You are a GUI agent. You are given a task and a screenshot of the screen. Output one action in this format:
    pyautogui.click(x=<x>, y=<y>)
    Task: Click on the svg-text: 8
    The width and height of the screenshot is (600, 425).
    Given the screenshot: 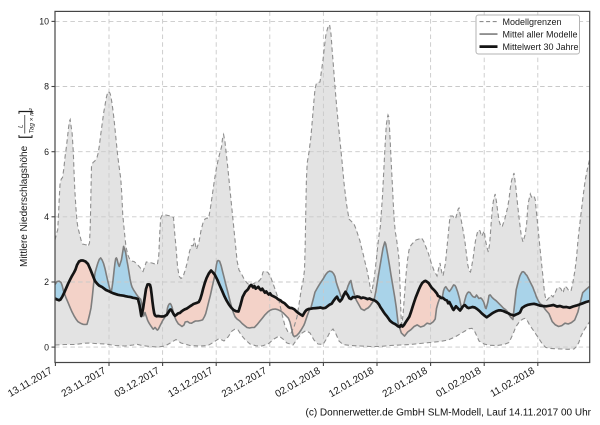 What is the action you would take?
    pyautogui.click(x=46, y=87)
    